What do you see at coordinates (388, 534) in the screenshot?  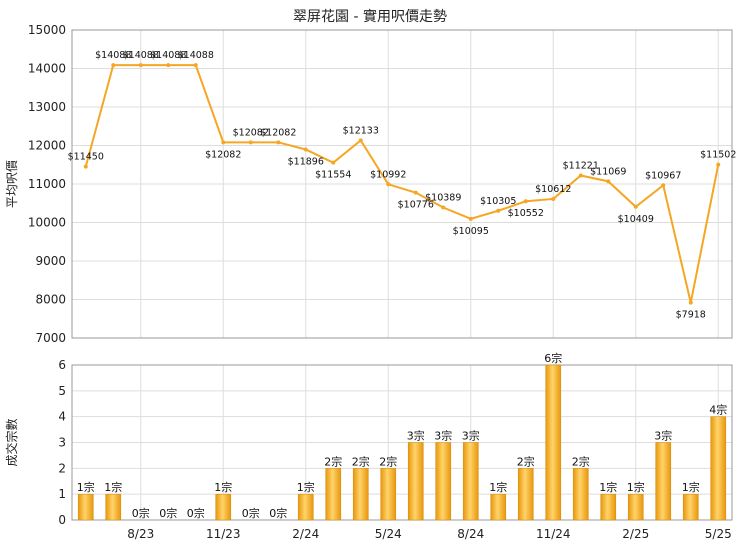 I see `xtick-label: 5/24` at bounding box center [388, 534].